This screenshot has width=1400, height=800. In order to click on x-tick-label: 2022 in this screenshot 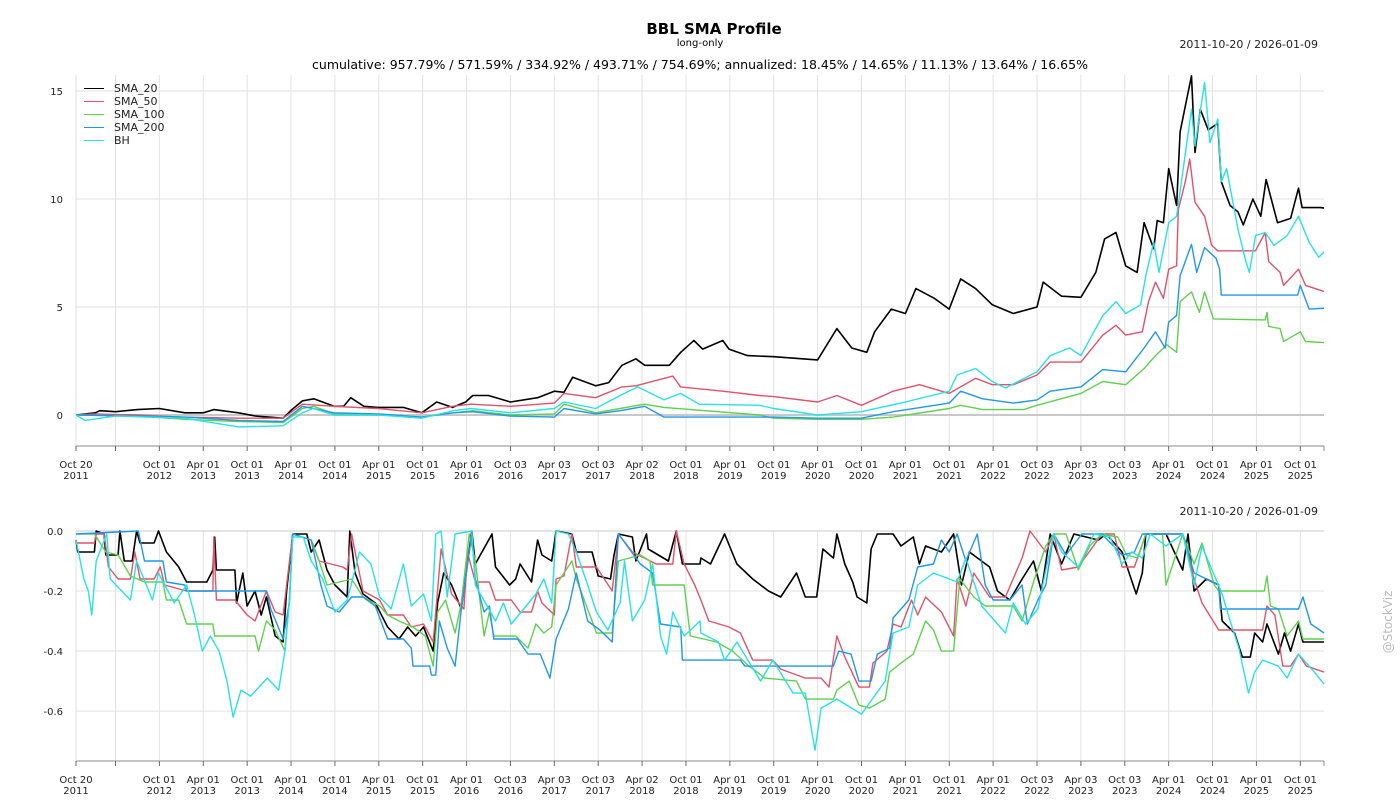, I will do `click(1036, 476)`.